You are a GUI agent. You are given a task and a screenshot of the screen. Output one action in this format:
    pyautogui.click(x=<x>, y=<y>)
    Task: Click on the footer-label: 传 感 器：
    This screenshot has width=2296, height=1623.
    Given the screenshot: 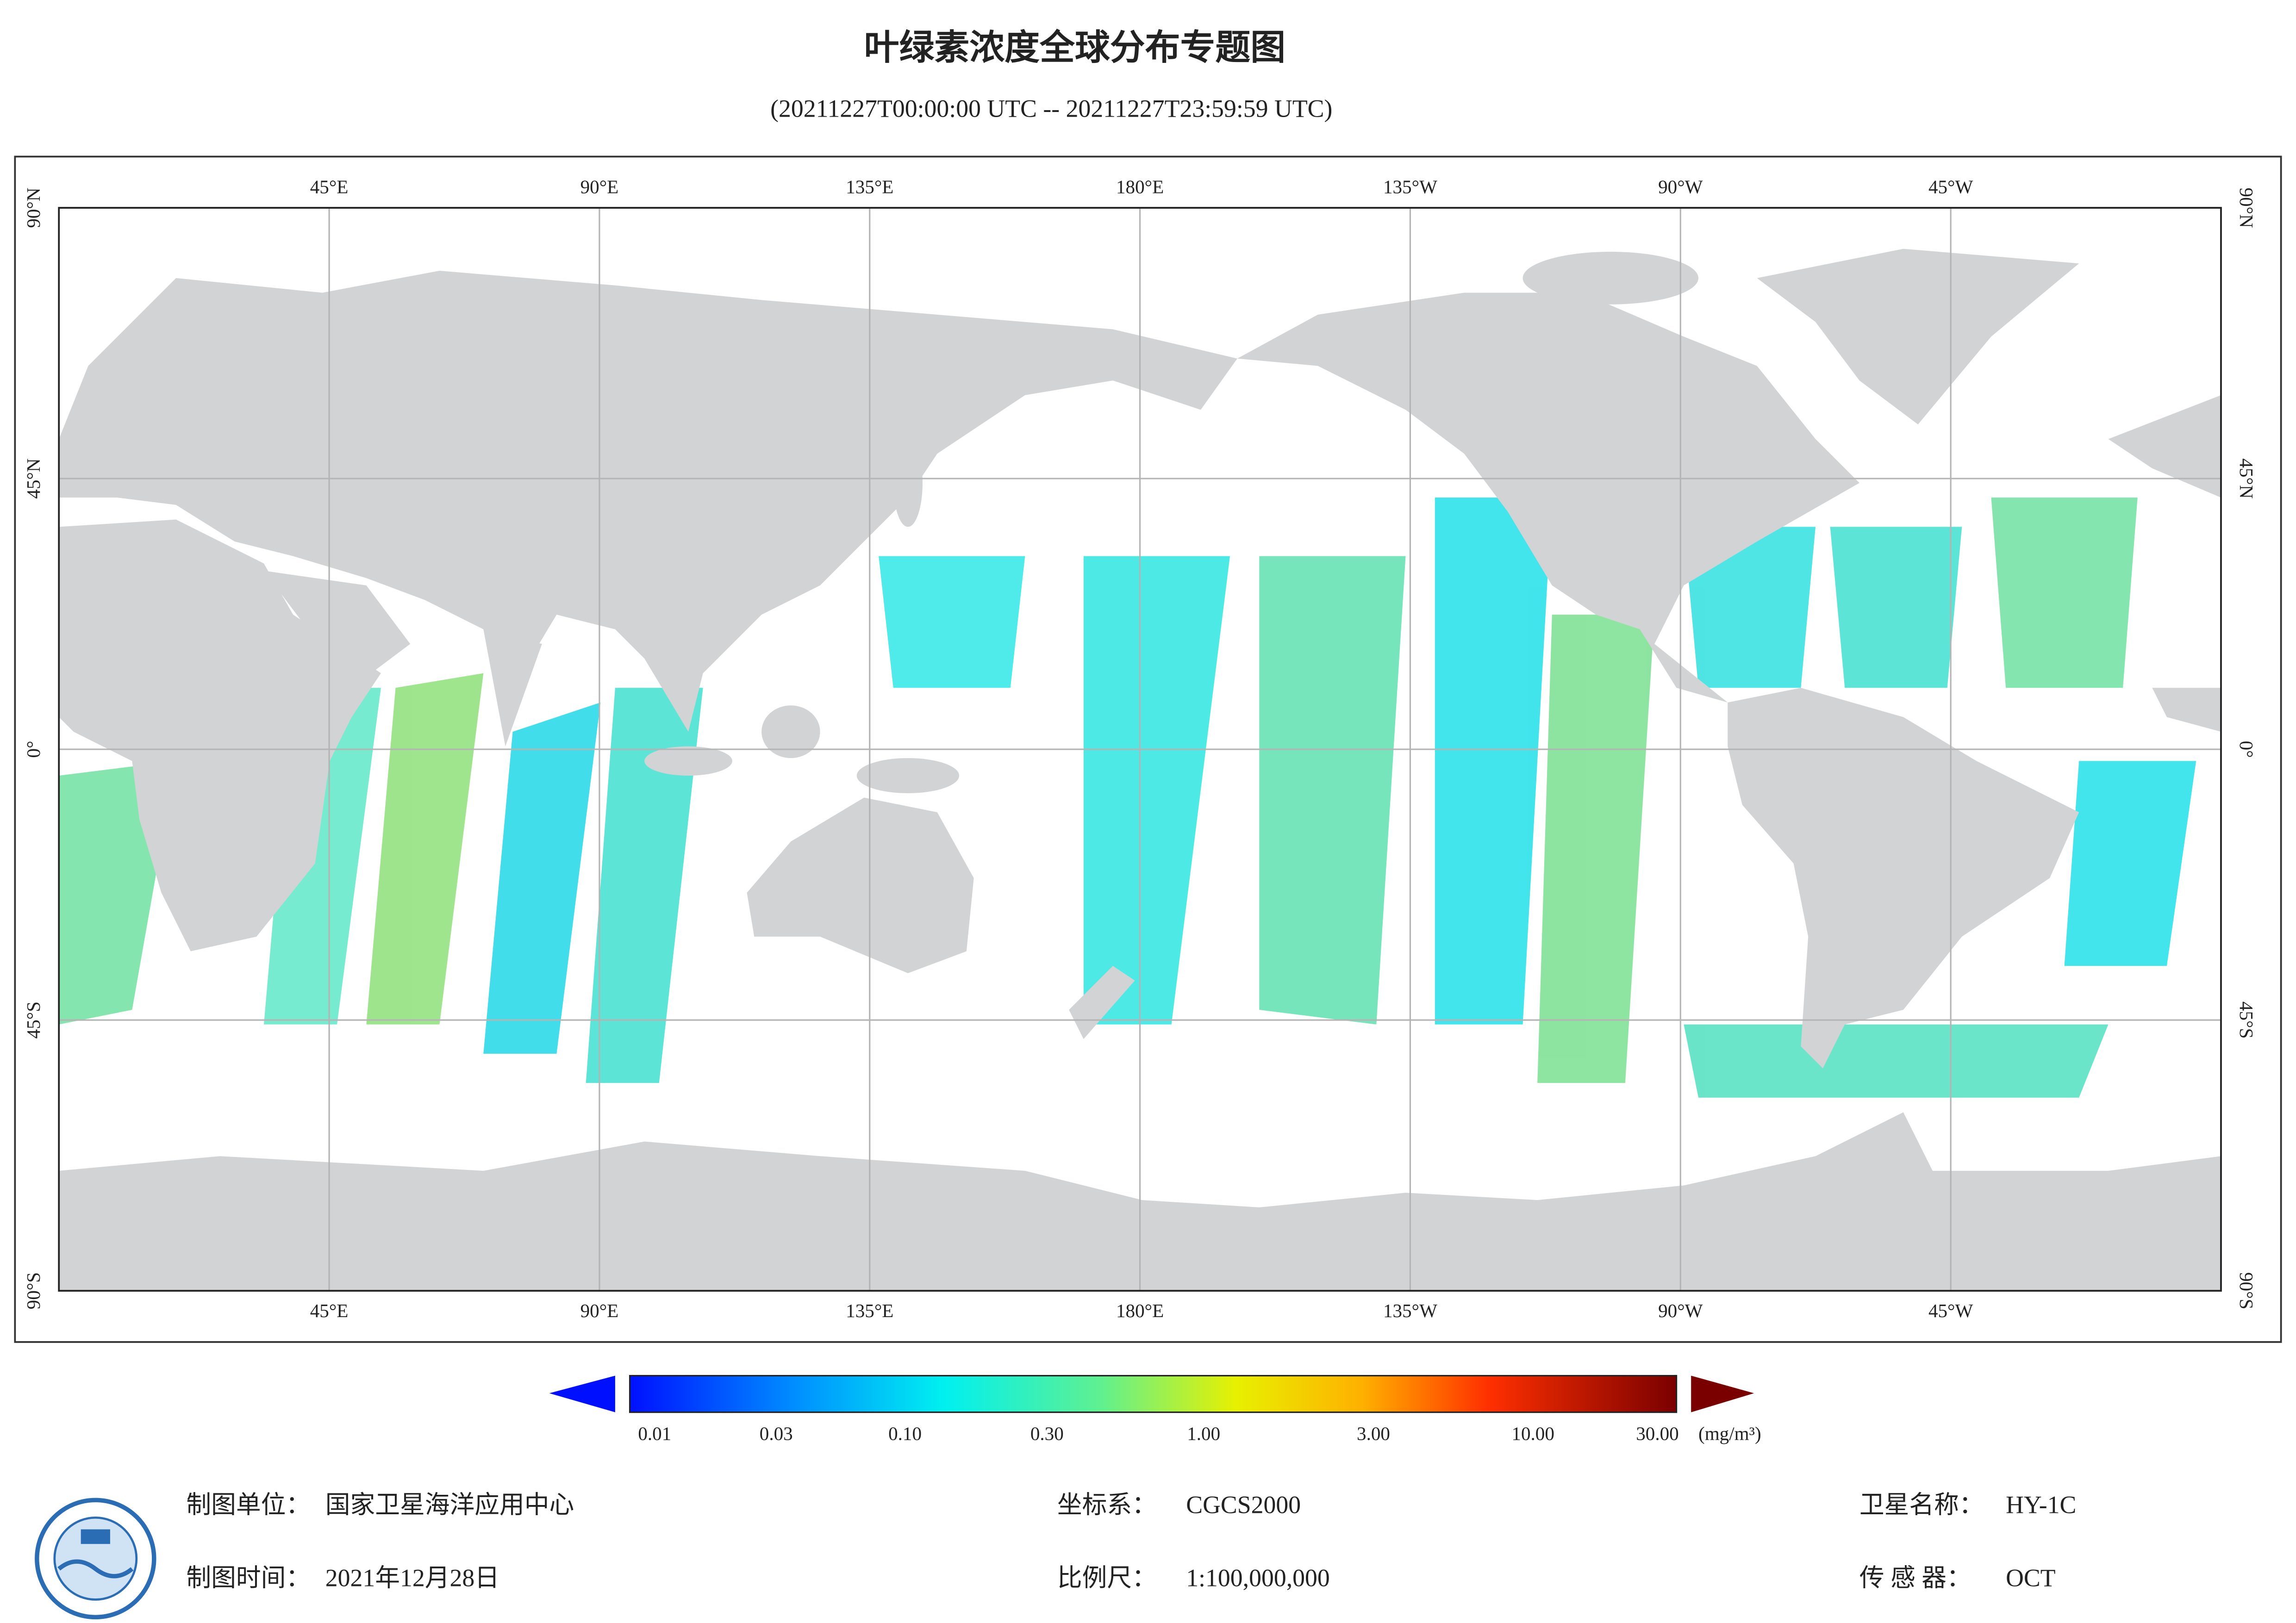 What is the action you would take?
    pyautogui.click(x=1915, y=1578)
    